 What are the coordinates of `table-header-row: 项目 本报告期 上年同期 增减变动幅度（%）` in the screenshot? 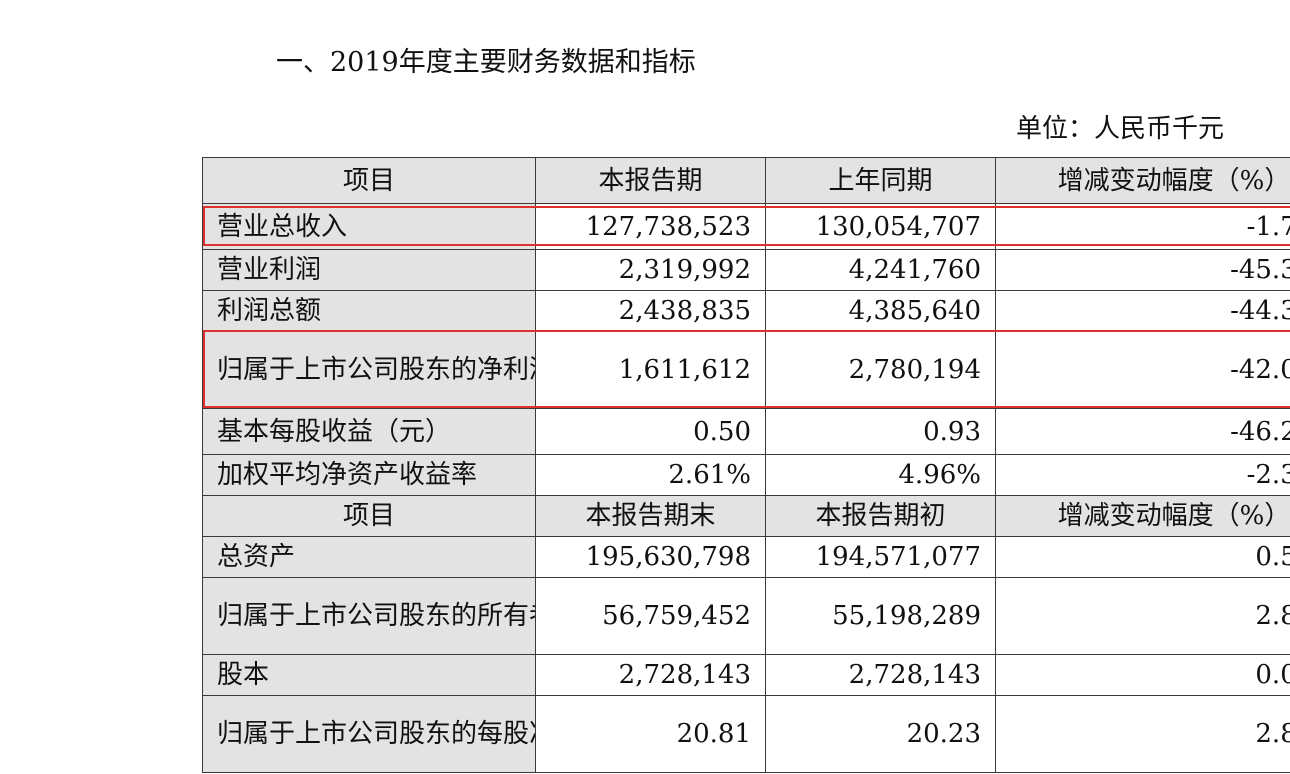 It's located at (746, 180).